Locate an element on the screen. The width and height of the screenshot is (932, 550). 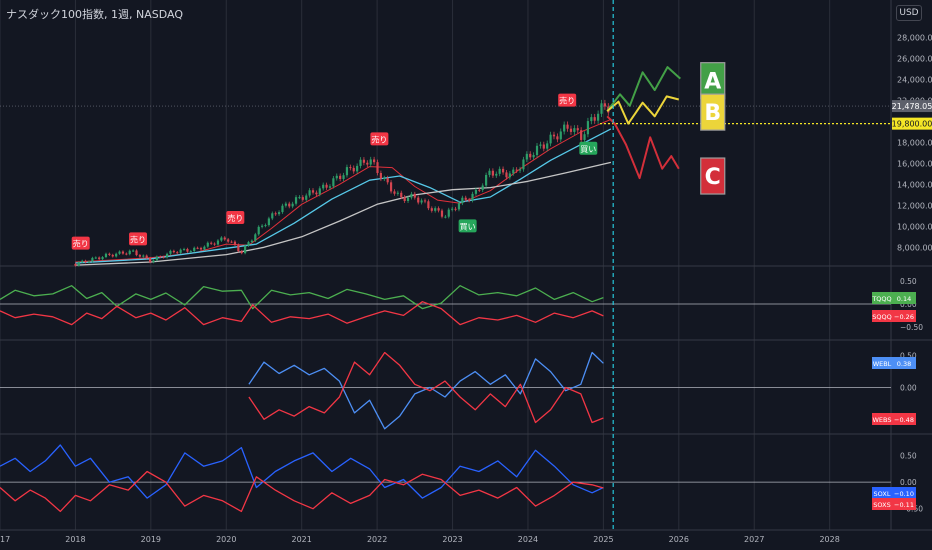
x-tick-label: 2018 is located at coordinates (75, 539).